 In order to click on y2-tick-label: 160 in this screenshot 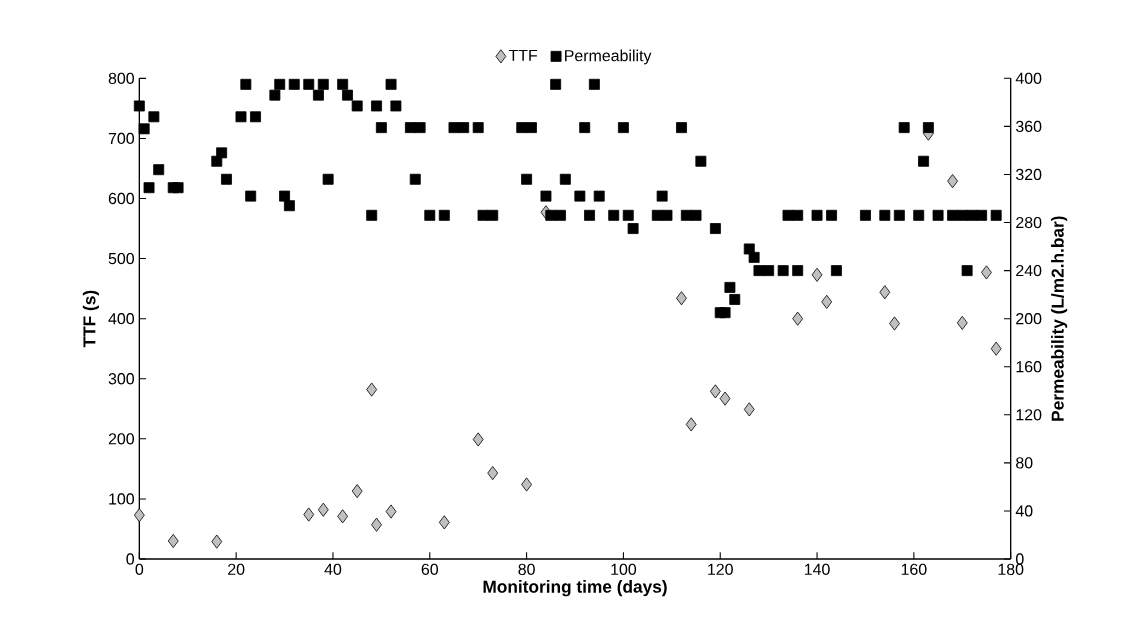, I will do `click(1029, 367)`.